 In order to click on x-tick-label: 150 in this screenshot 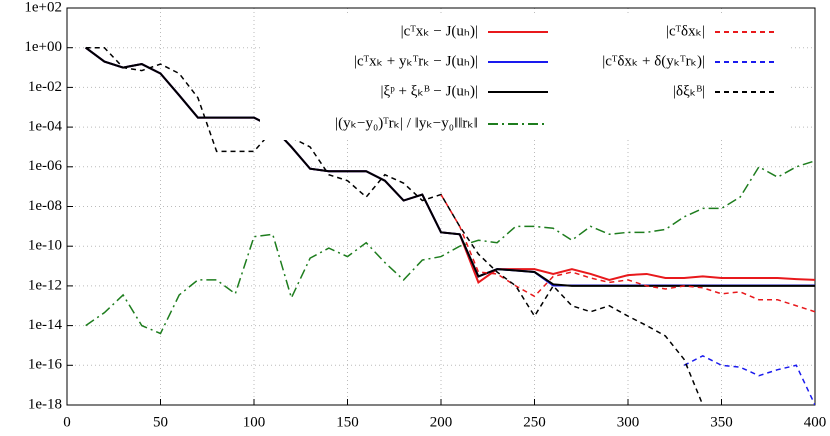, I will do `click(347, 422)`.